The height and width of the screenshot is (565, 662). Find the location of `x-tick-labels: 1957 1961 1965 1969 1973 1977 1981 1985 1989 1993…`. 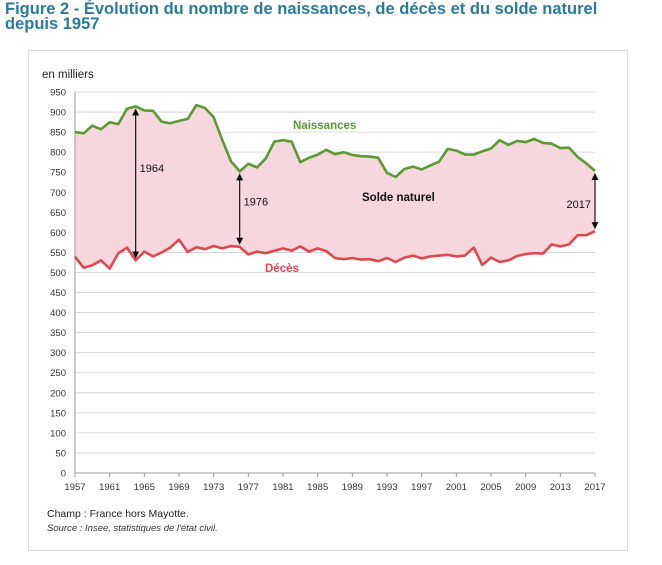

x-tick-labels: 1957 1961 1965 1969 1973 1977 1981 1985 1989 1993… is located at coordinates (334, 487).